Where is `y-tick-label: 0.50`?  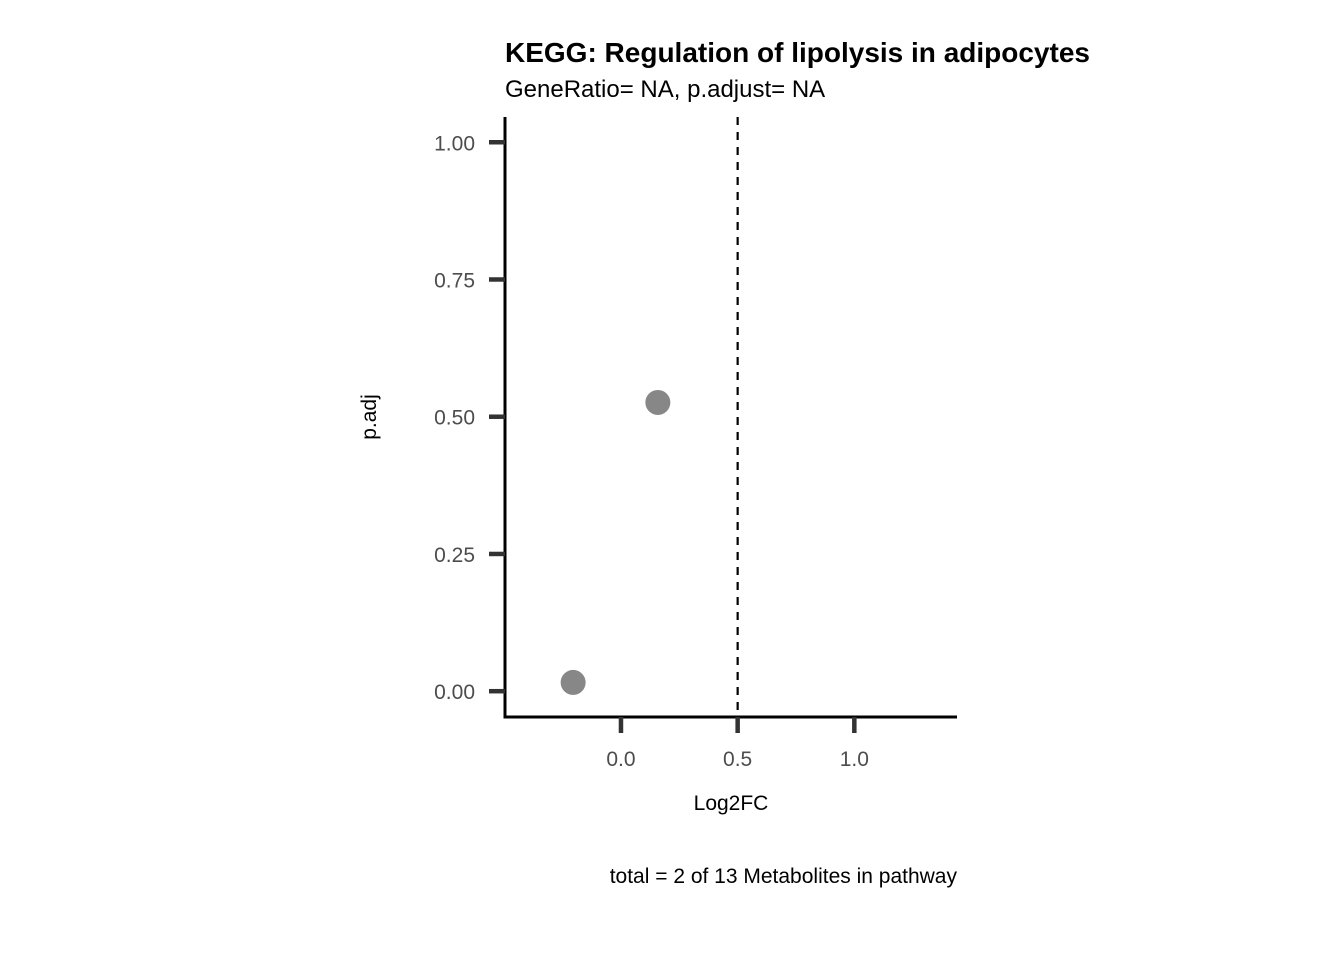
y-tick-label: 0.50 is located at coordinates (454, 418).